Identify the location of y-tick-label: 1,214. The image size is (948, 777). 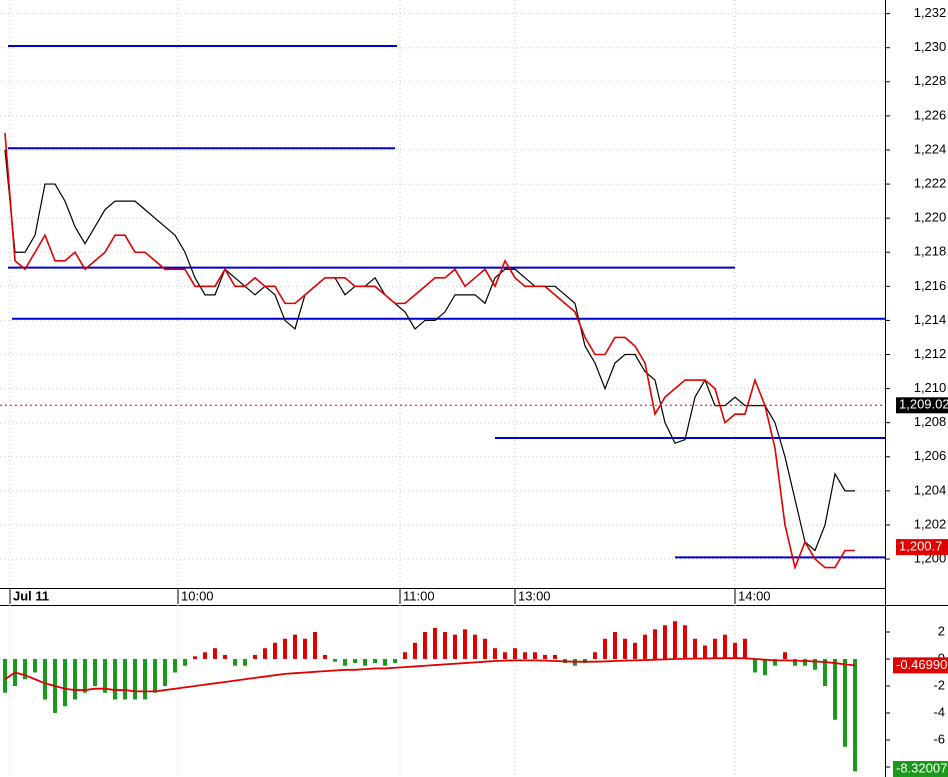
(930, 319).